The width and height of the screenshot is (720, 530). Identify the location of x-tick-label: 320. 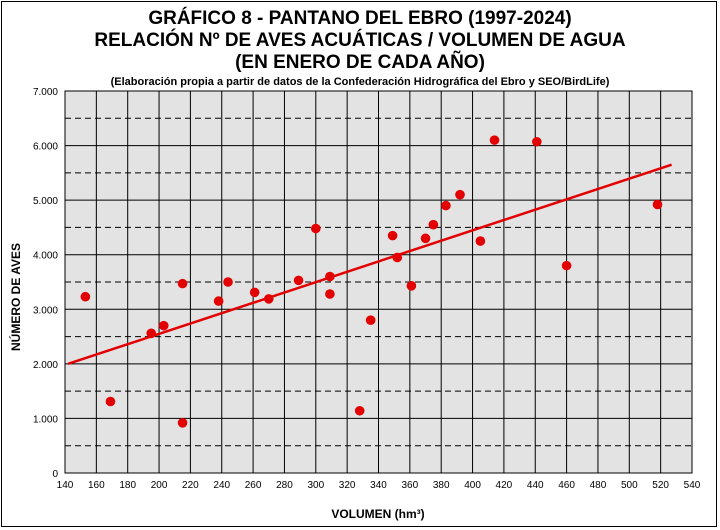
(347, 485).